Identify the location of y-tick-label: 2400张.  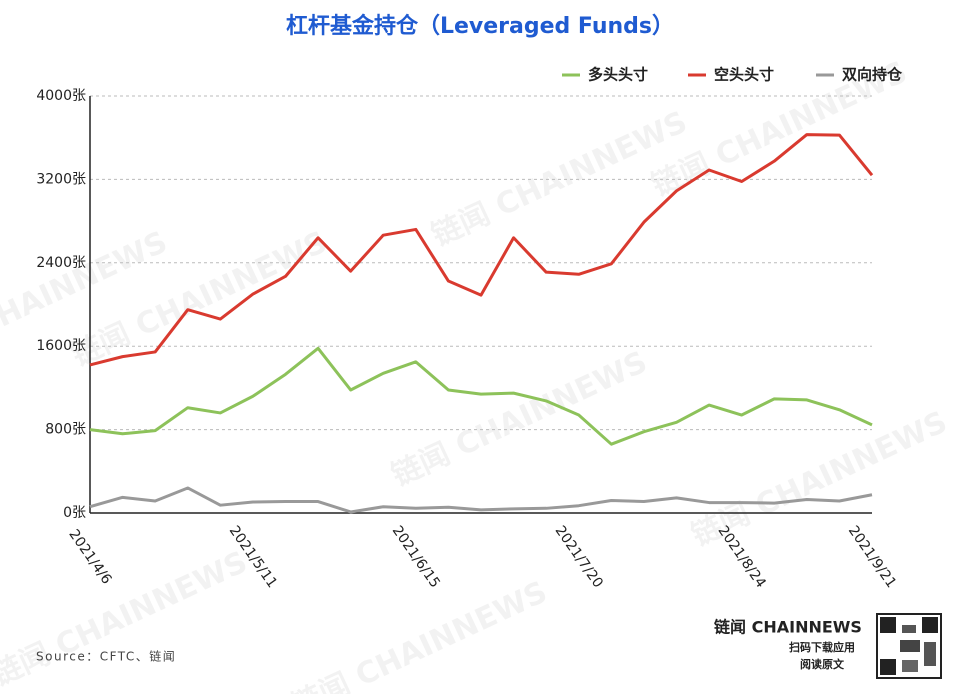
(61, 263).